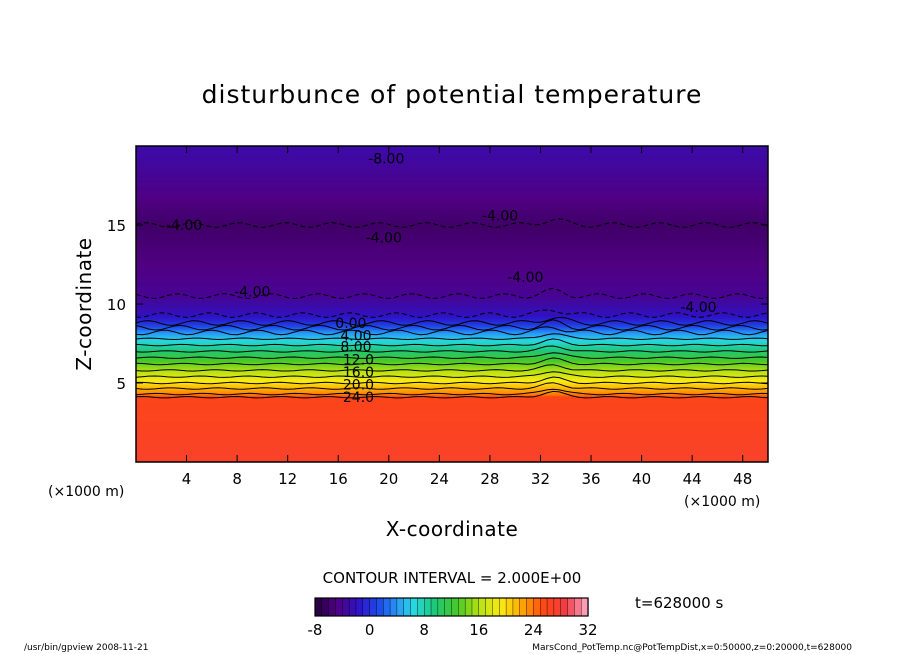 Image resolution: width=904 pixels, height=654 pixels. What do you see at coordinates (478, 630) in the screenshot?
I see `colorbar-tick-label: 16` at bounding box center [478, 630].